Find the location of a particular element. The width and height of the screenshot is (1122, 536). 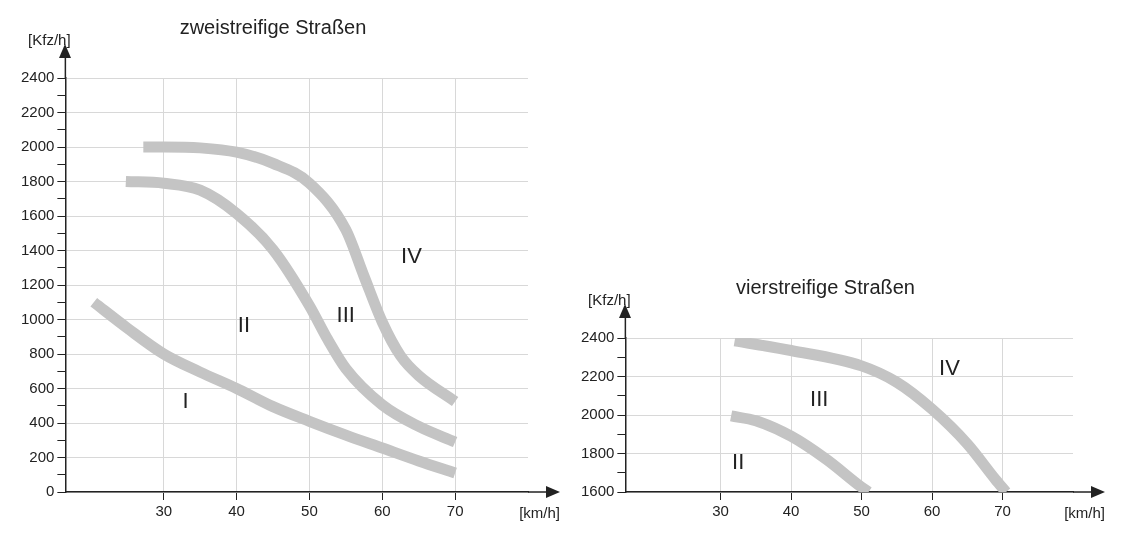

annotation: I is located at coordinates (185, 401).